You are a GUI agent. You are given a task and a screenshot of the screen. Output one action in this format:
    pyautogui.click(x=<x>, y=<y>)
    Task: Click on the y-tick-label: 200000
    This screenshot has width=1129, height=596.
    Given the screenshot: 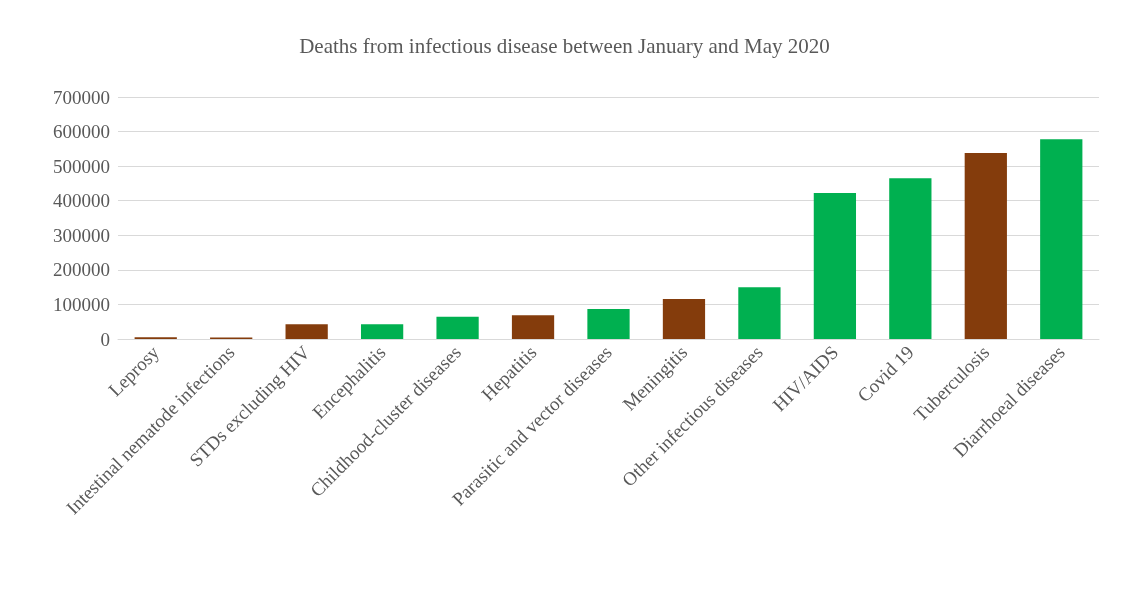 What is the action you would take?
    pyautogui.click(x=81, y=270)
    